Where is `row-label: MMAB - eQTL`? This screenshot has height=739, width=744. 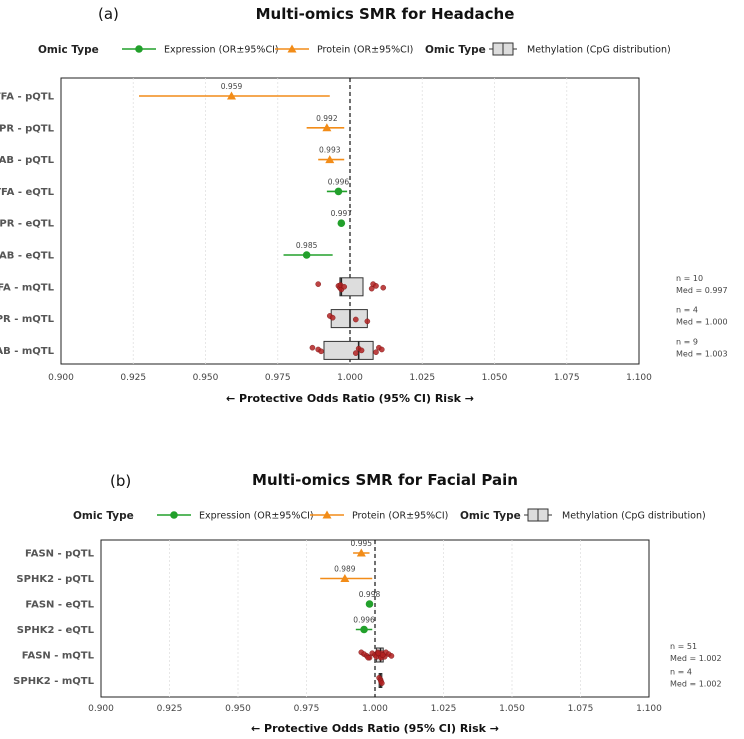 row-label: MMAB - eQTL is located at coordinates (27, 256).